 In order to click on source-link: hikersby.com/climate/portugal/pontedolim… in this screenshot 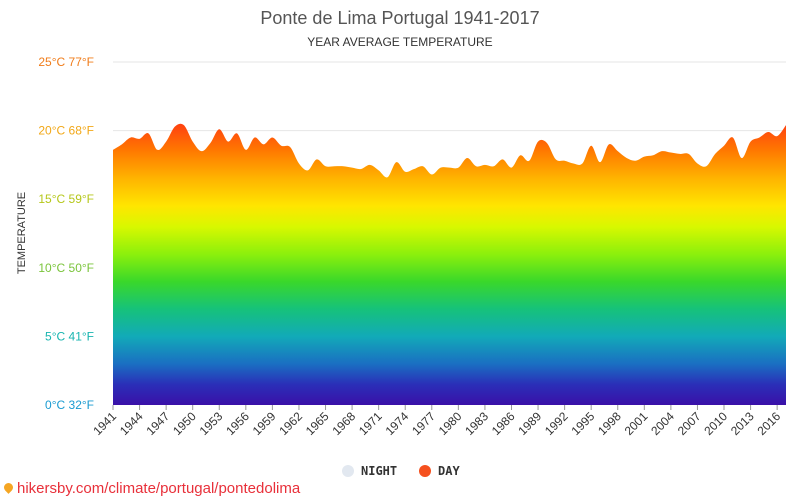, I will do `click(151, 488)`.